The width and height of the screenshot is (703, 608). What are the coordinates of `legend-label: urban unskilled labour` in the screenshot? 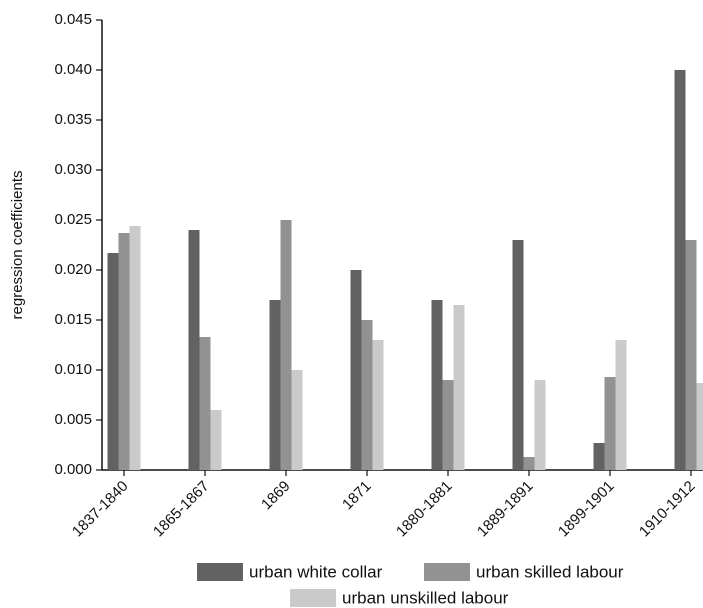 It's located at (425, 597).